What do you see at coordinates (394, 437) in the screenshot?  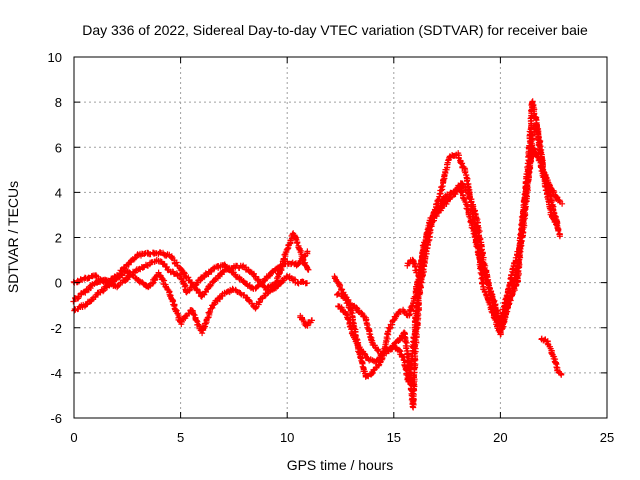 I see `x-tick-label: 15` at bounding box center [394, 437].